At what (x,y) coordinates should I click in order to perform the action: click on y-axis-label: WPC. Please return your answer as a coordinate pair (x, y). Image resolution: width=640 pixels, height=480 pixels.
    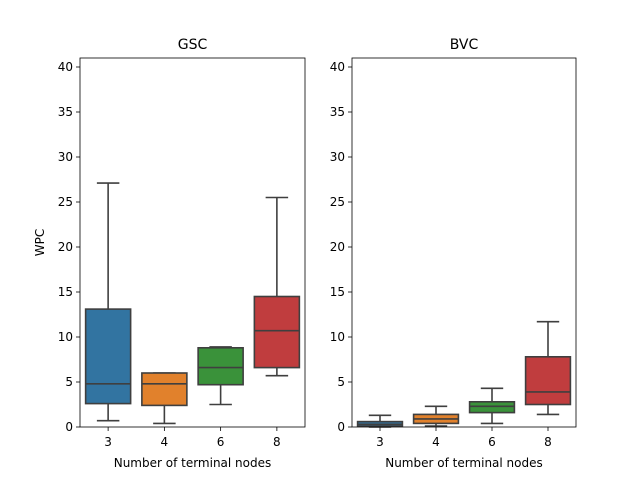
    Looking at the image, I should click on (40, 242).